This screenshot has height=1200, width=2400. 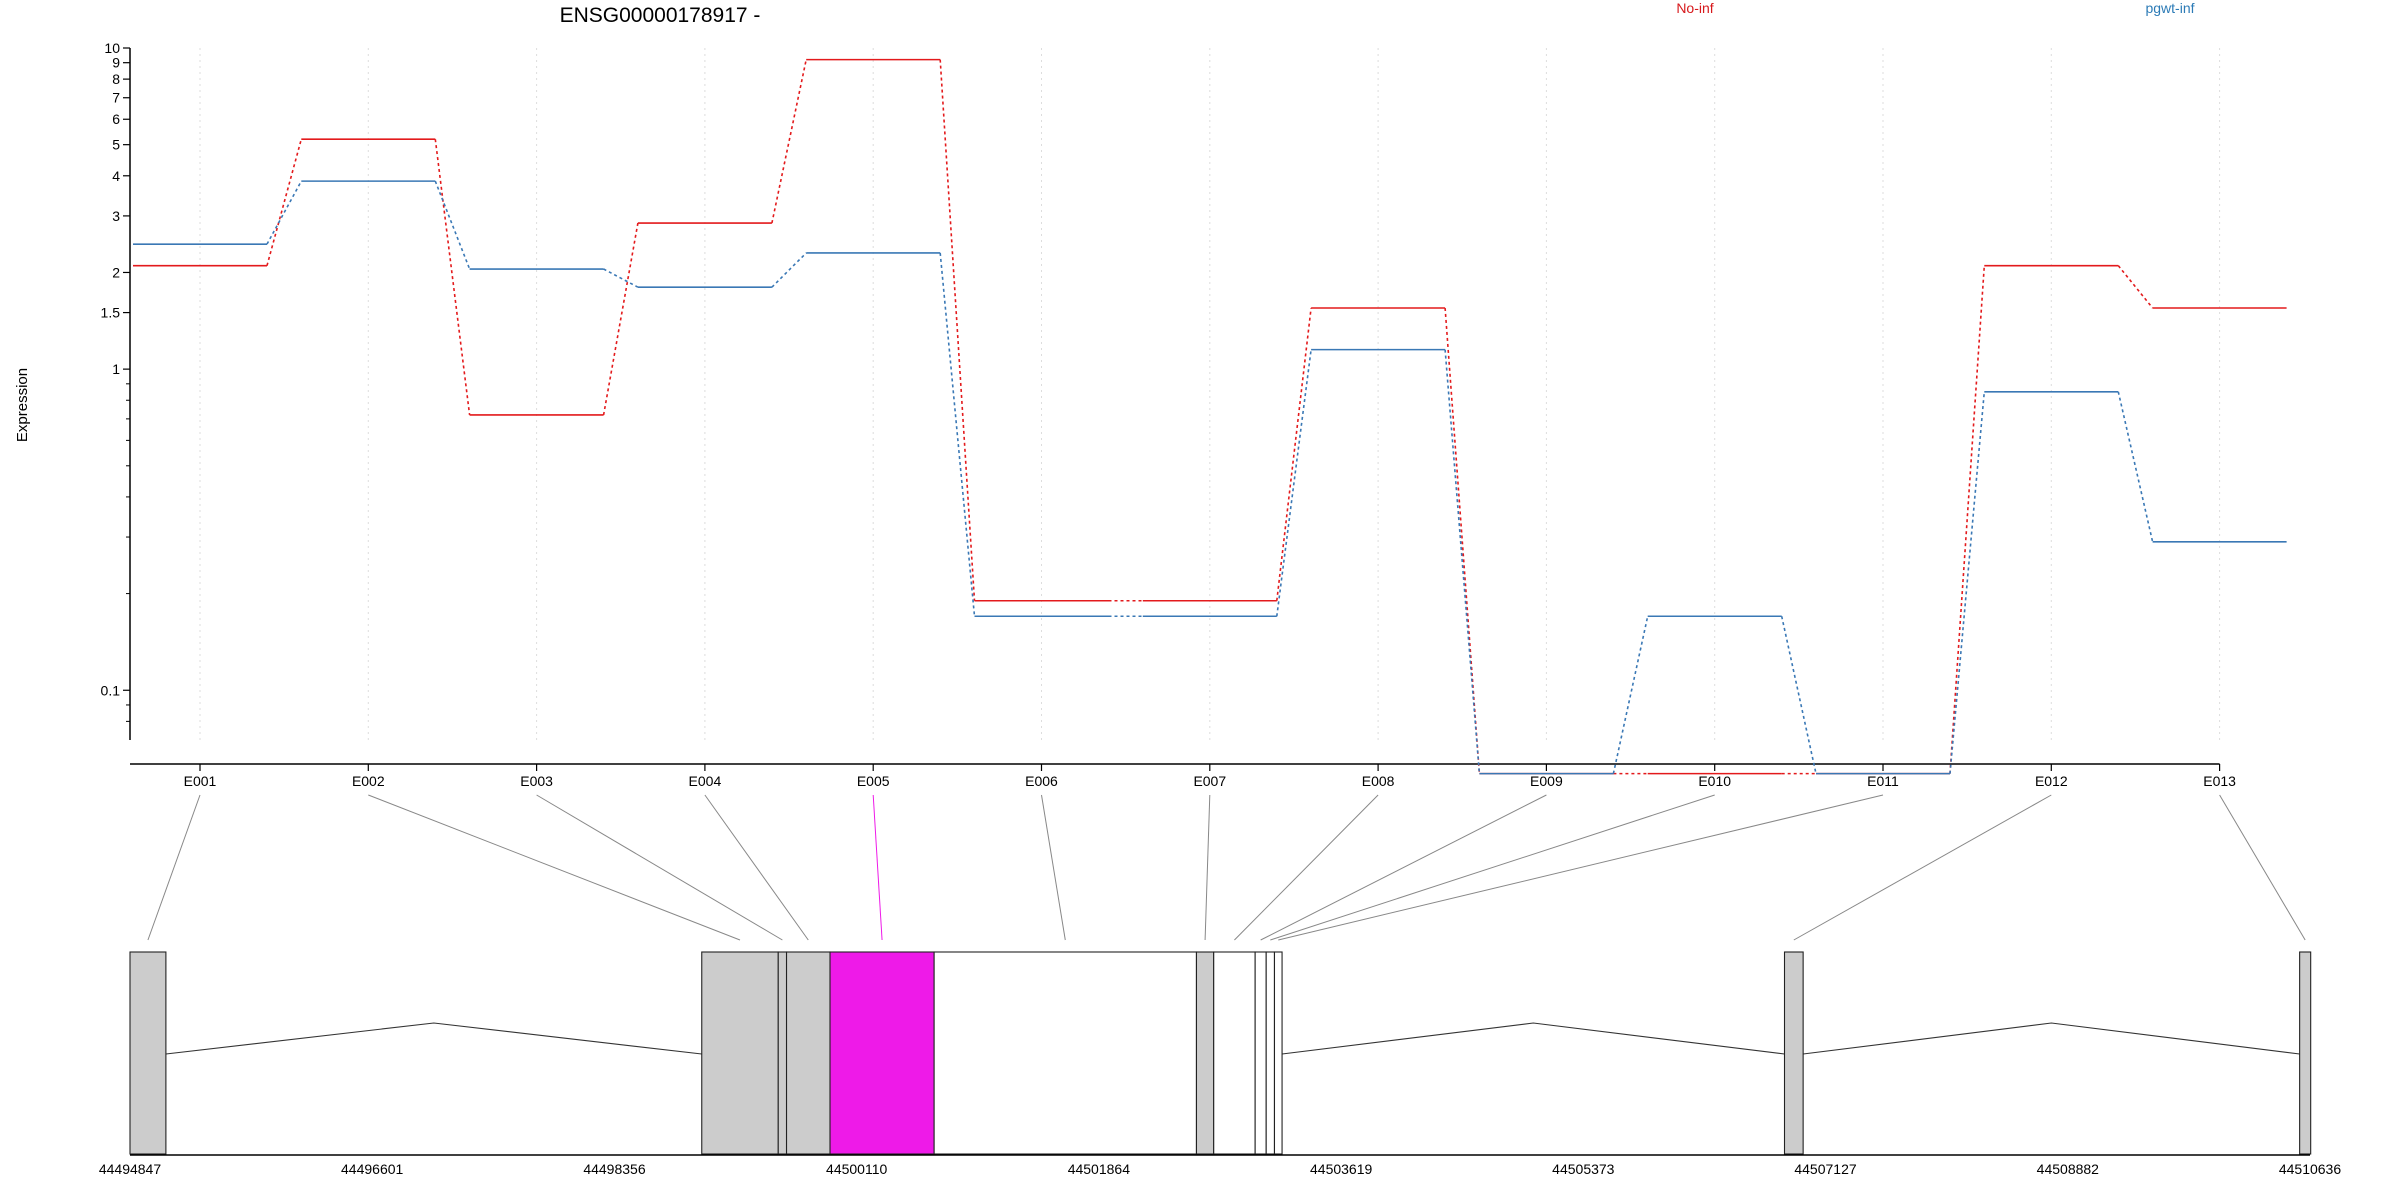 What do you see at coordinates (877, 867) in the screenshot?
I see `connector-e005` at bounding box center [877, 867].